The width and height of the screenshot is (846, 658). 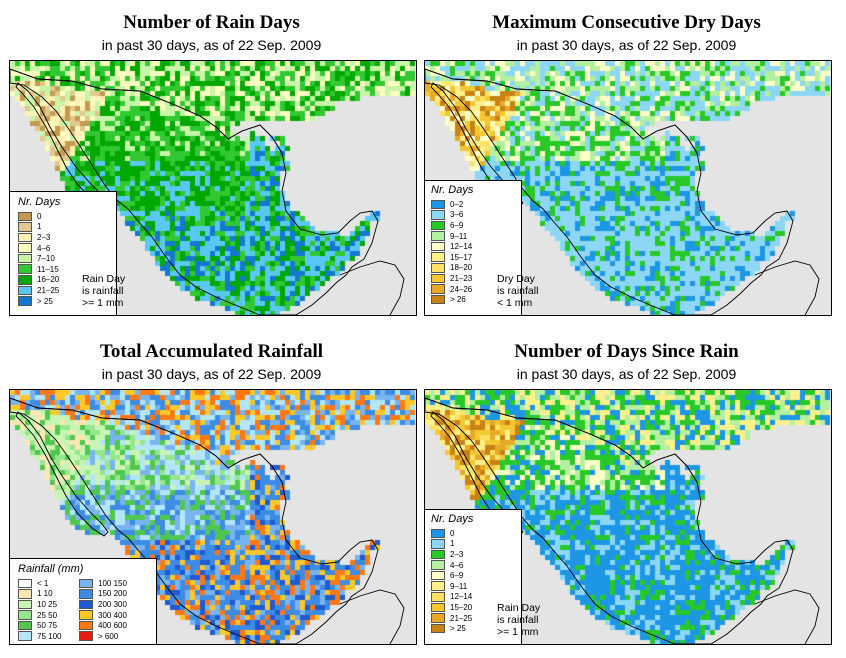 What do you see at coordinates (43, 583) in the screenshot?
I see `legend-label: < 1` at bounding box center [43, 583].